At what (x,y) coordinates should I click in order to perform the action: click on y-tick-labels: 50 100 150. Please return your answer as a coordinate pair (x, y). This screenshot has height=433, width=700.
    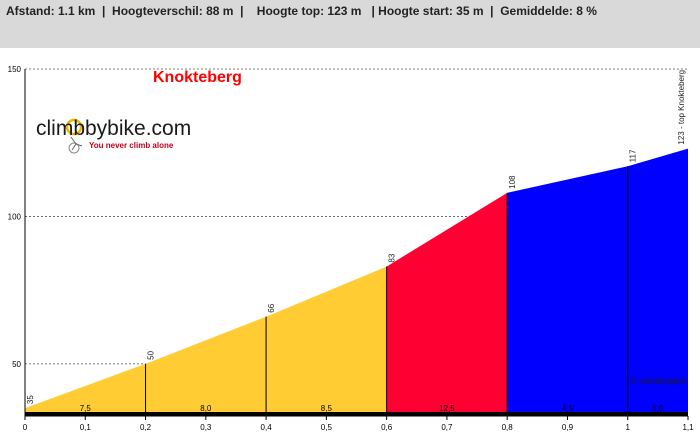
    Looking at the image, I should click on (15, 217).